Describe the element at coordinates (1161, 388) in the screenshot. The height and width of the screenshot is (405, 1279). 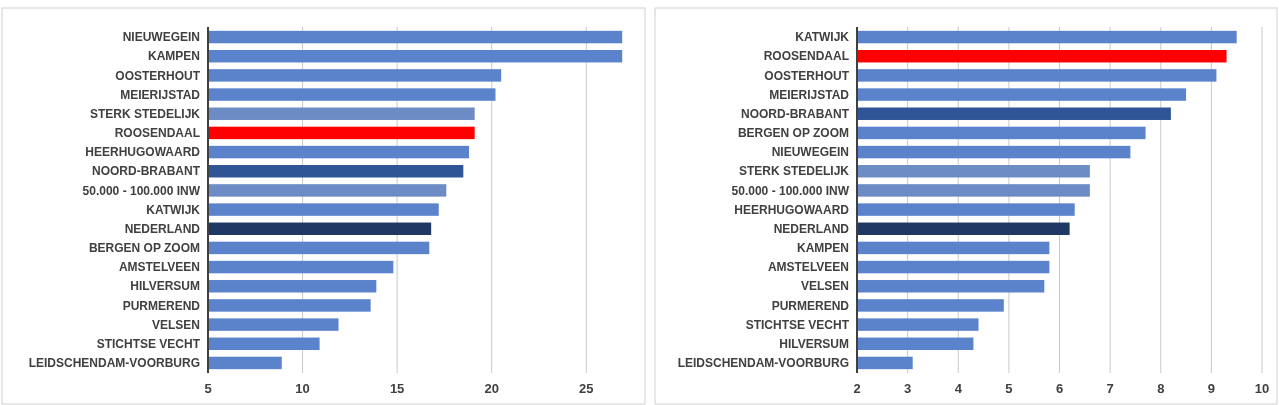
I see `x-tick-label: 8` at that location.